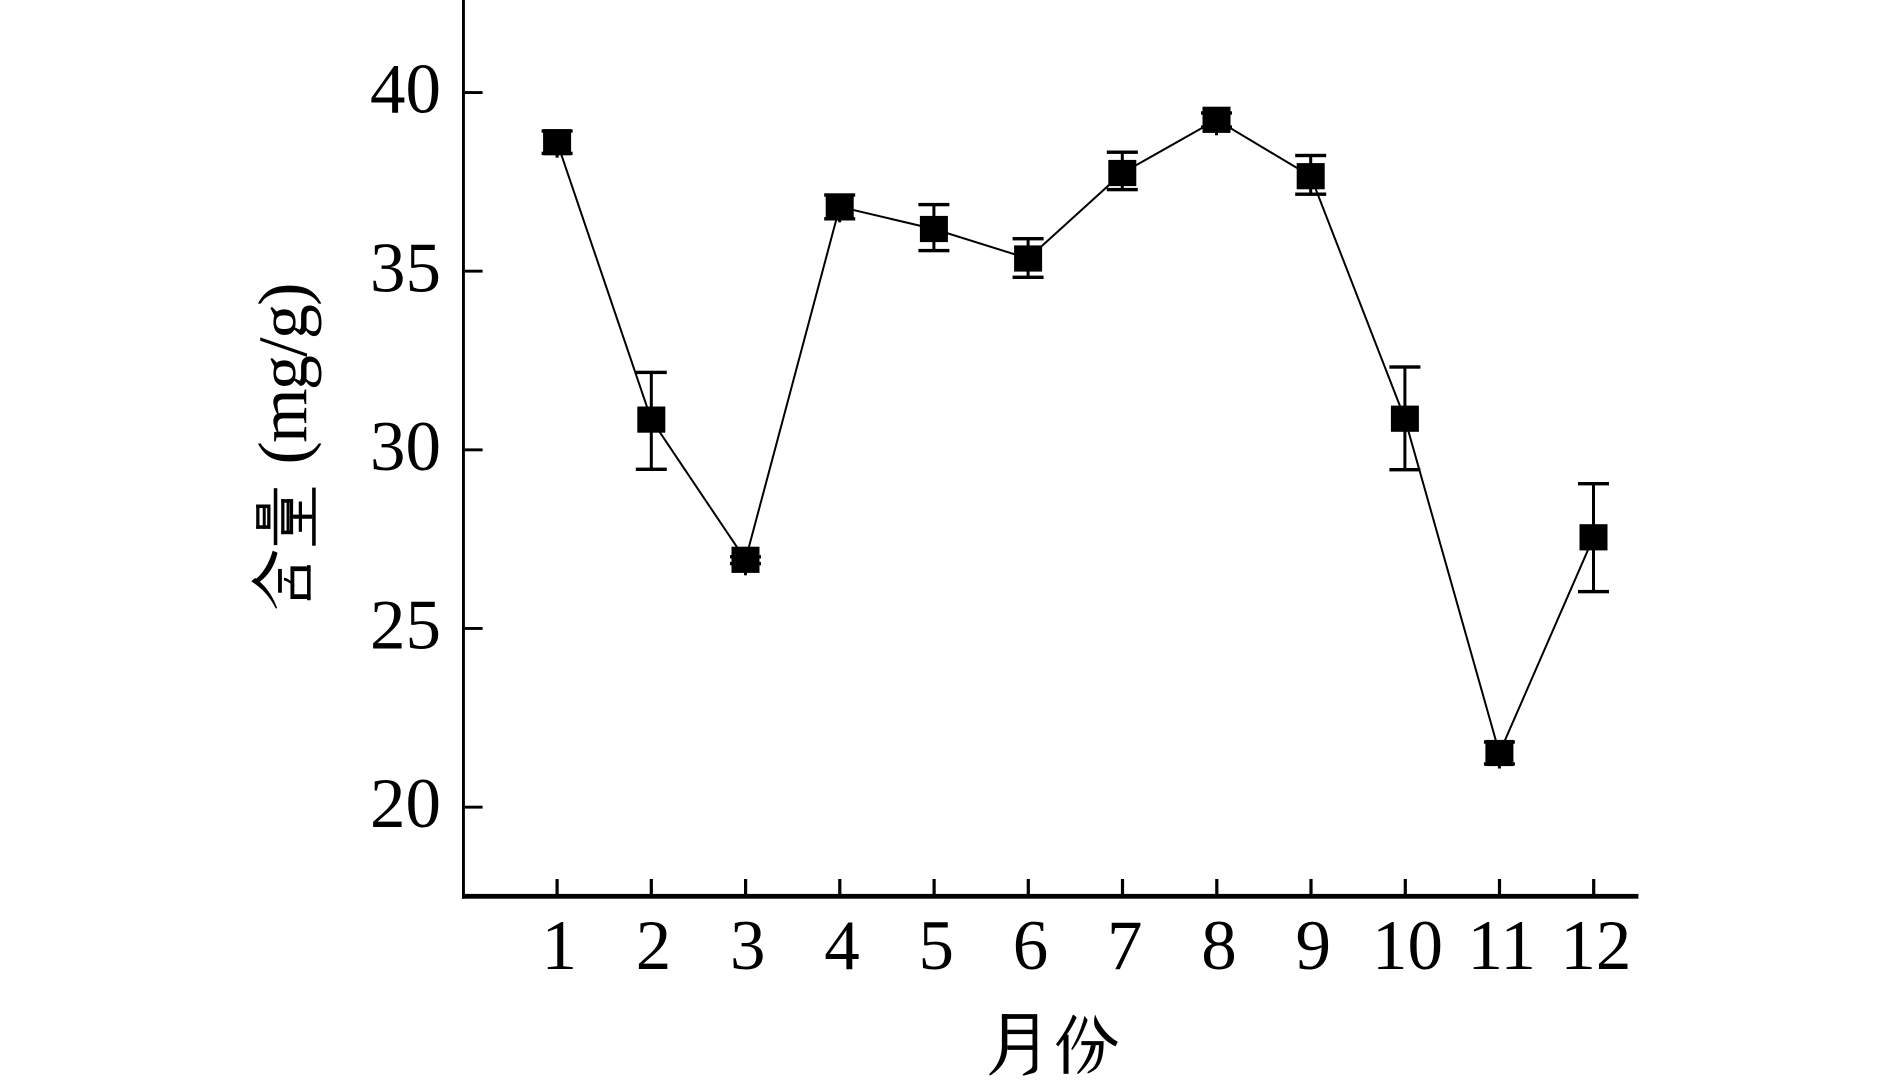  I want to click on svg-text: 25, so click(405, 626).